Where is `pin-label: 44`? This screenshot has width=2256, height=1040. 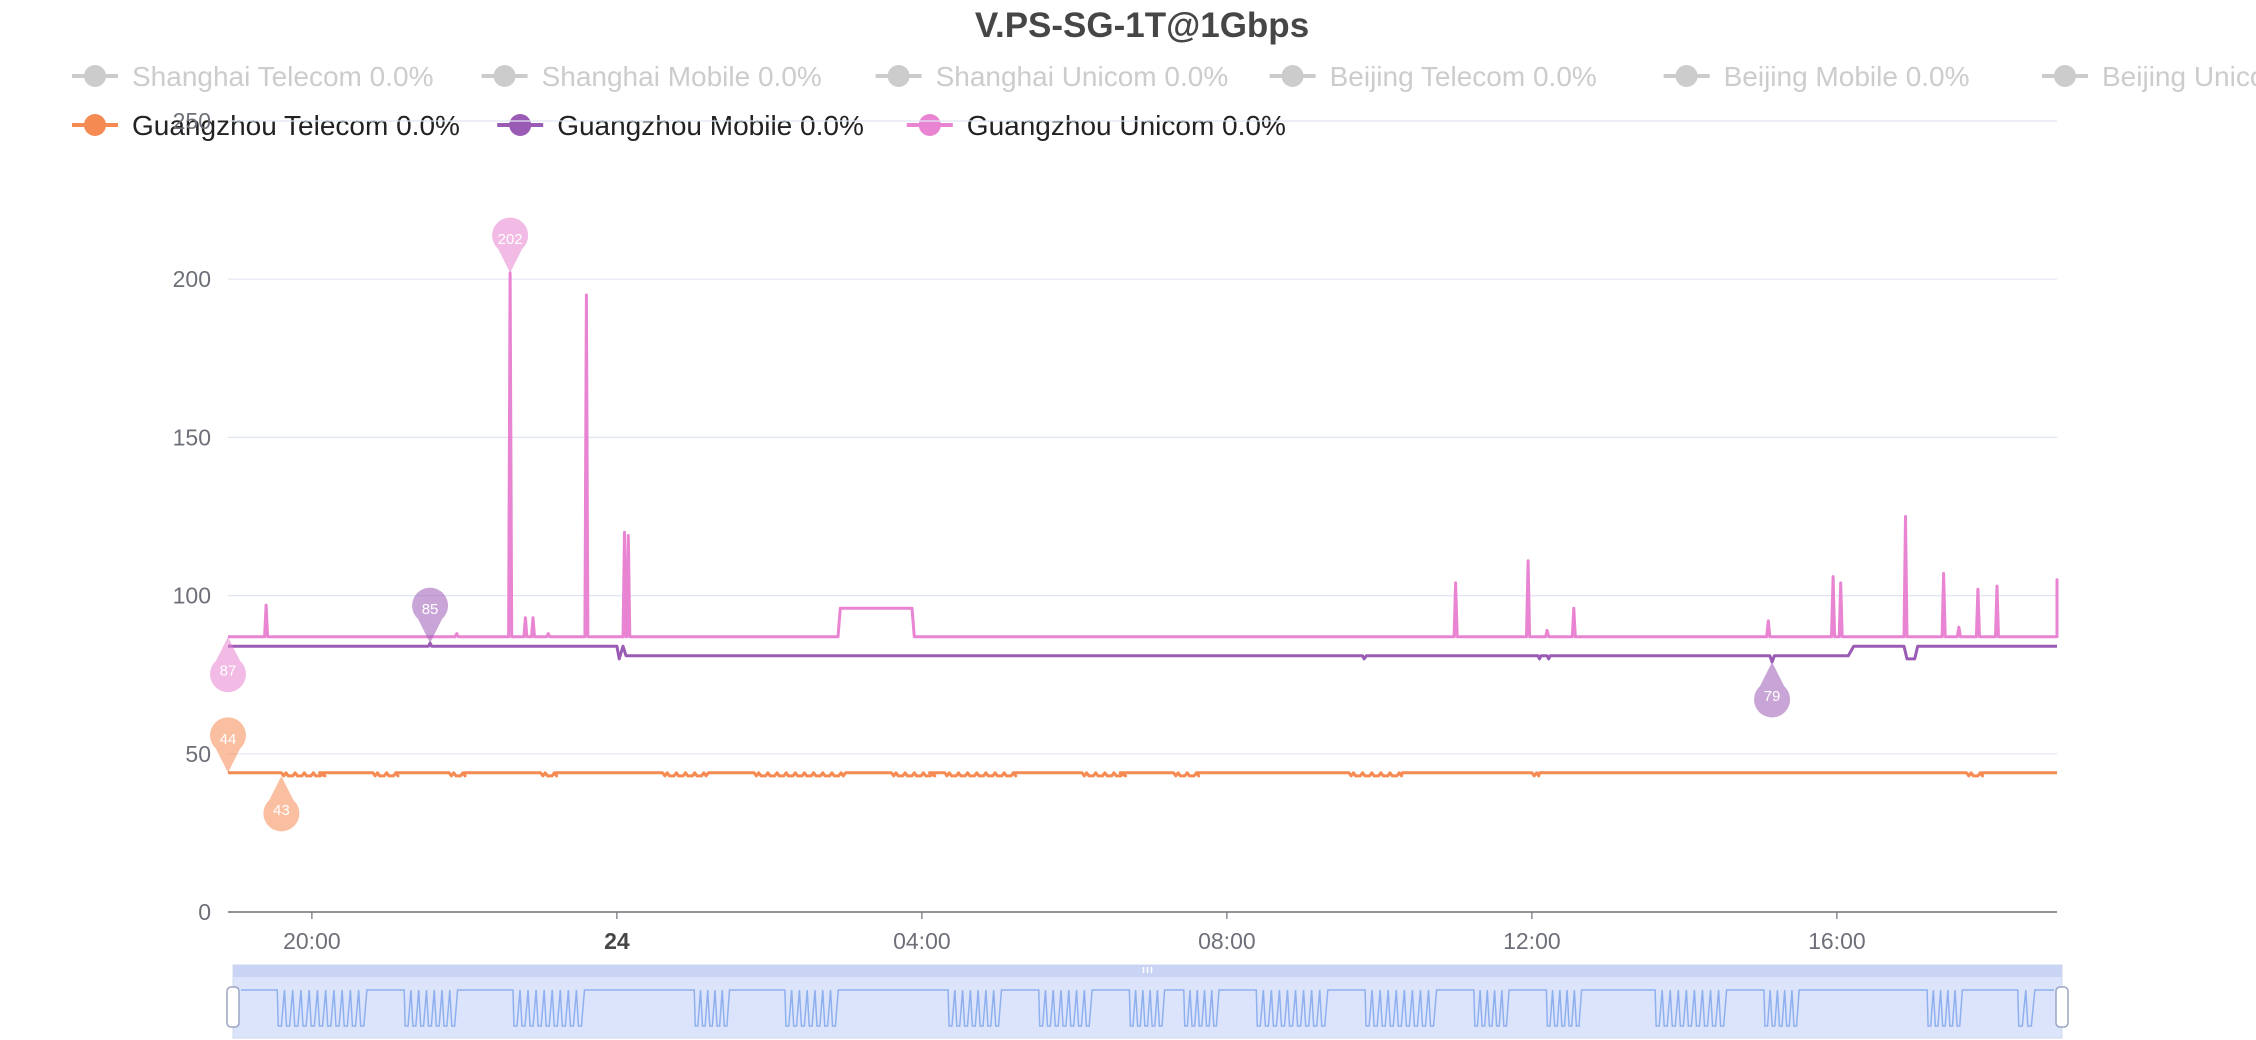 pin-label: 44 is located at coordinates (228, 739).